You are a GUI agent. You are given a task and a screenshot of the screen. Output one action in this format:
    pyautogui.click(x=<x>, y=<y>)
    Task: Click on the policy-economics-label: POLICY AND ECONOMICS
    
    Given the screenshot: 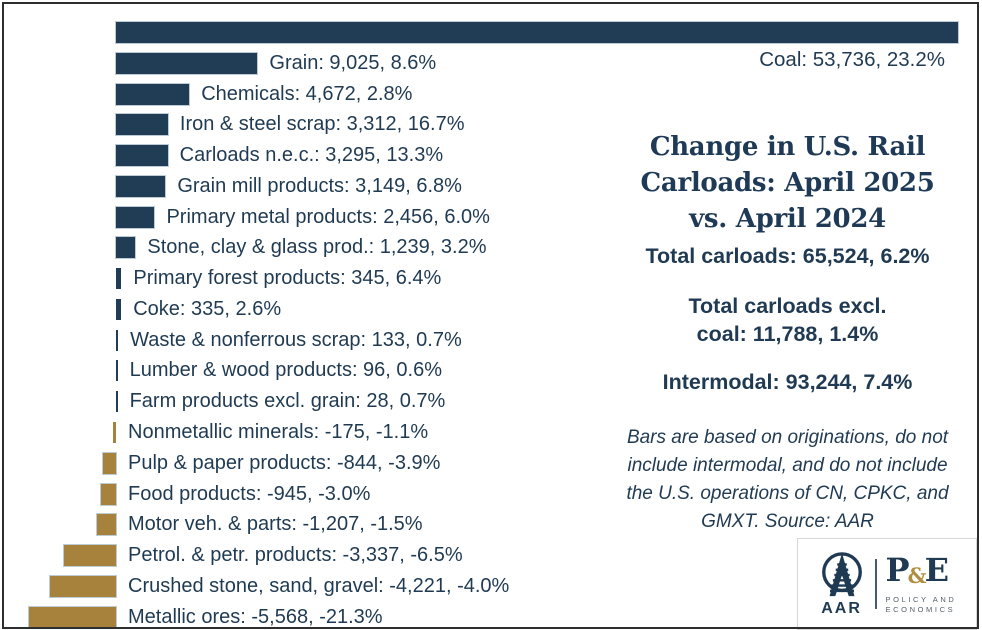 What is the action you would take?
    pyautogui.click(x=921, y=605)
    